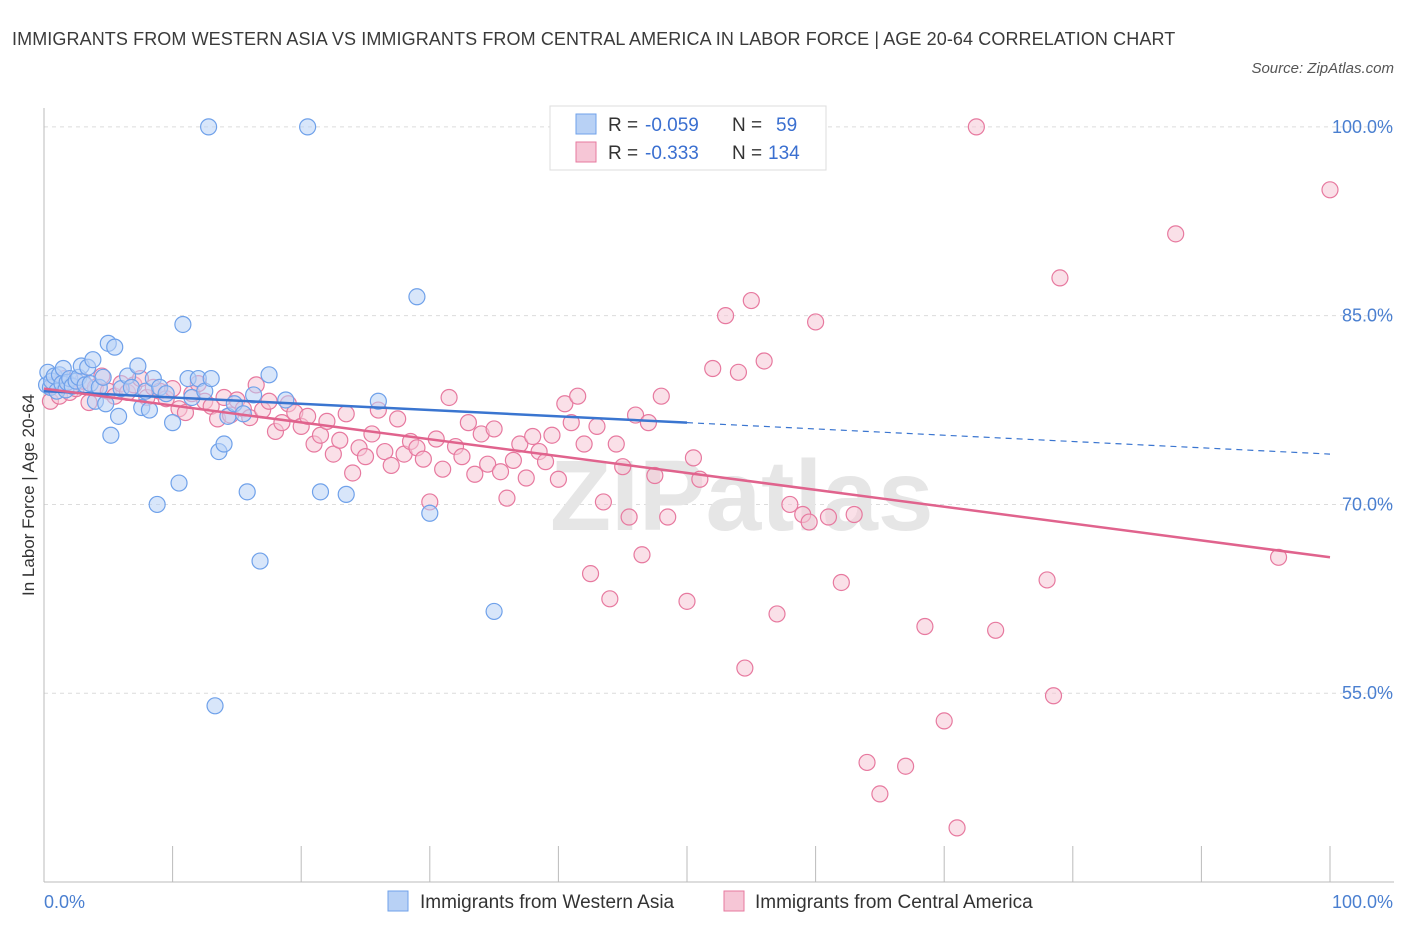 The image size is (1406, 930). I want to click on legend-swatch-central-america, so click(586, 152).